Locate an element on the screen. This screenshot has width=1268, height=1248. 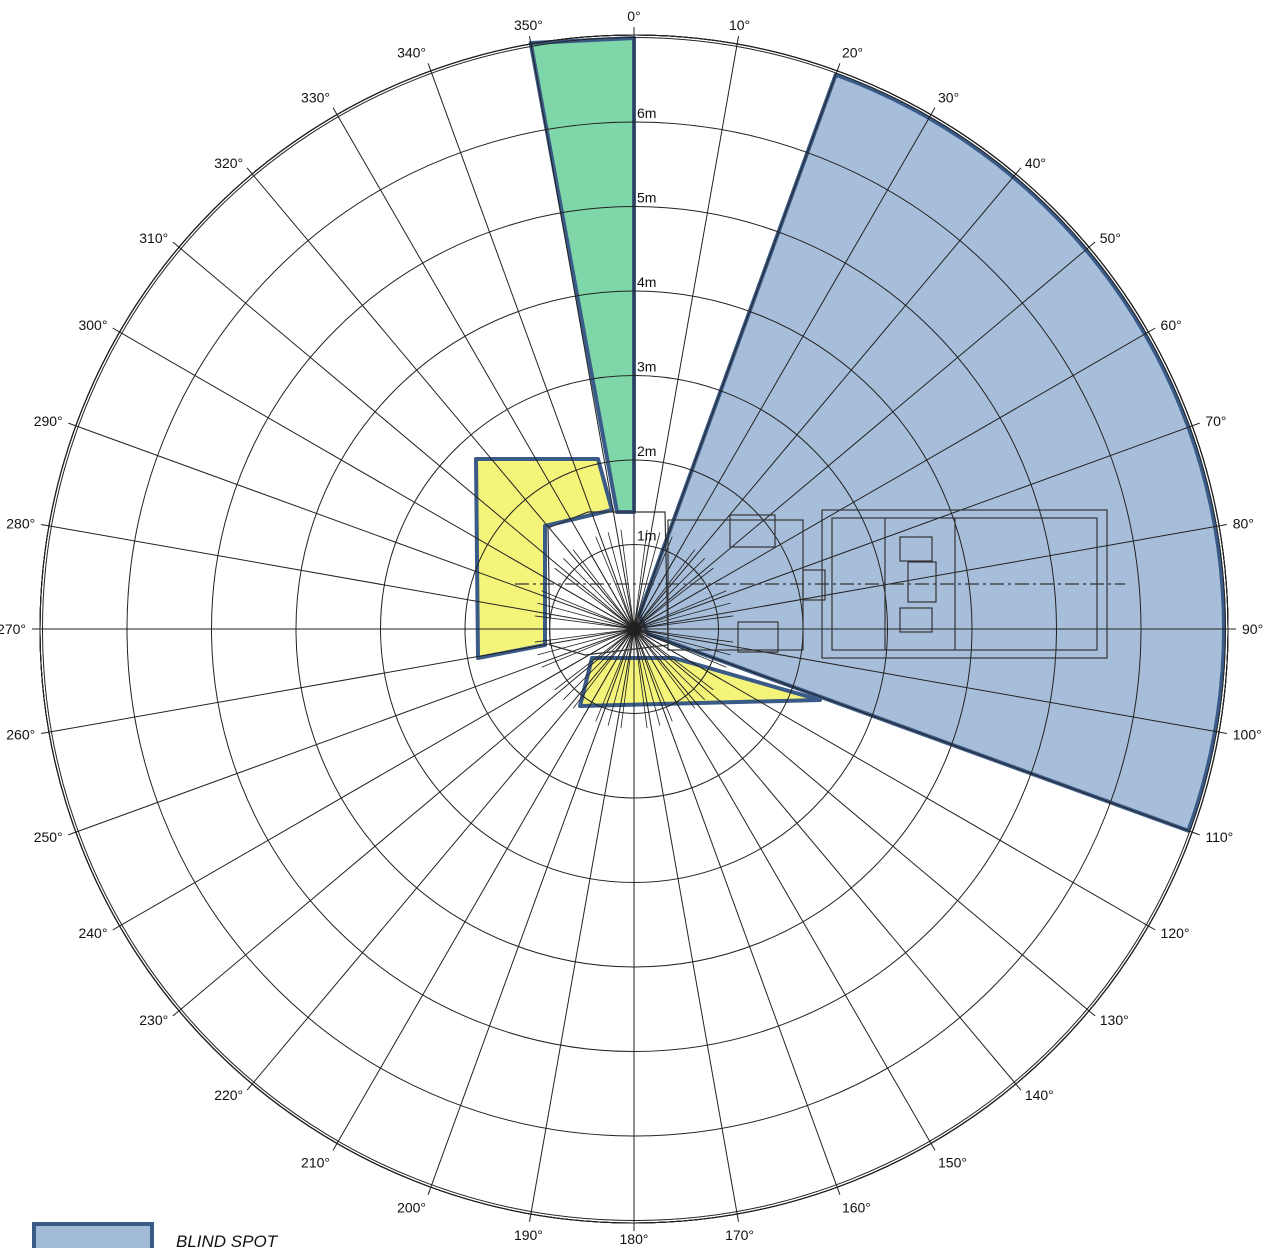
angle-label: 50° is located at coordinates (1110, 238).